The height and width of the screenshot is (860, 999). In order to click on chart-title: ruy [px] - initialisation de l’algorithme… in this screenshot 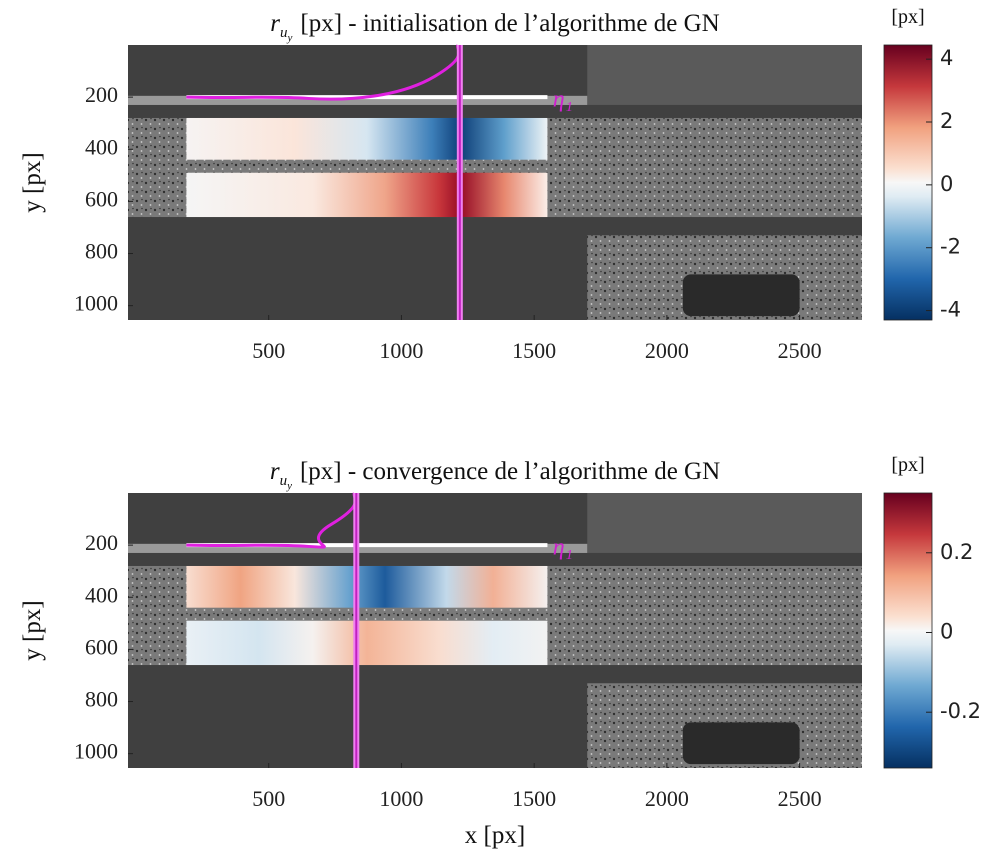, I will do `click(494, 27)`.